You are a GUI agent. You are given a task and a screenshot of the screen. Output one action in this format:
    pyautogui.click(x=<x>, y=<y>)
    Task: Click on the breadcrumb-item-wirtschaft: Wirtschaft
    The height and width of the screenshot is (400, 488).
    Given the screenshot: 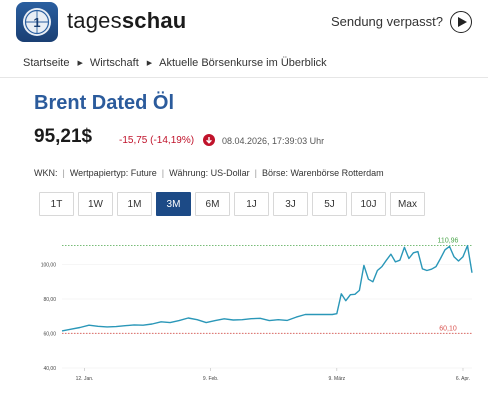 What is the action you would take?
    pyautogui.click(x=114, y=63)
    